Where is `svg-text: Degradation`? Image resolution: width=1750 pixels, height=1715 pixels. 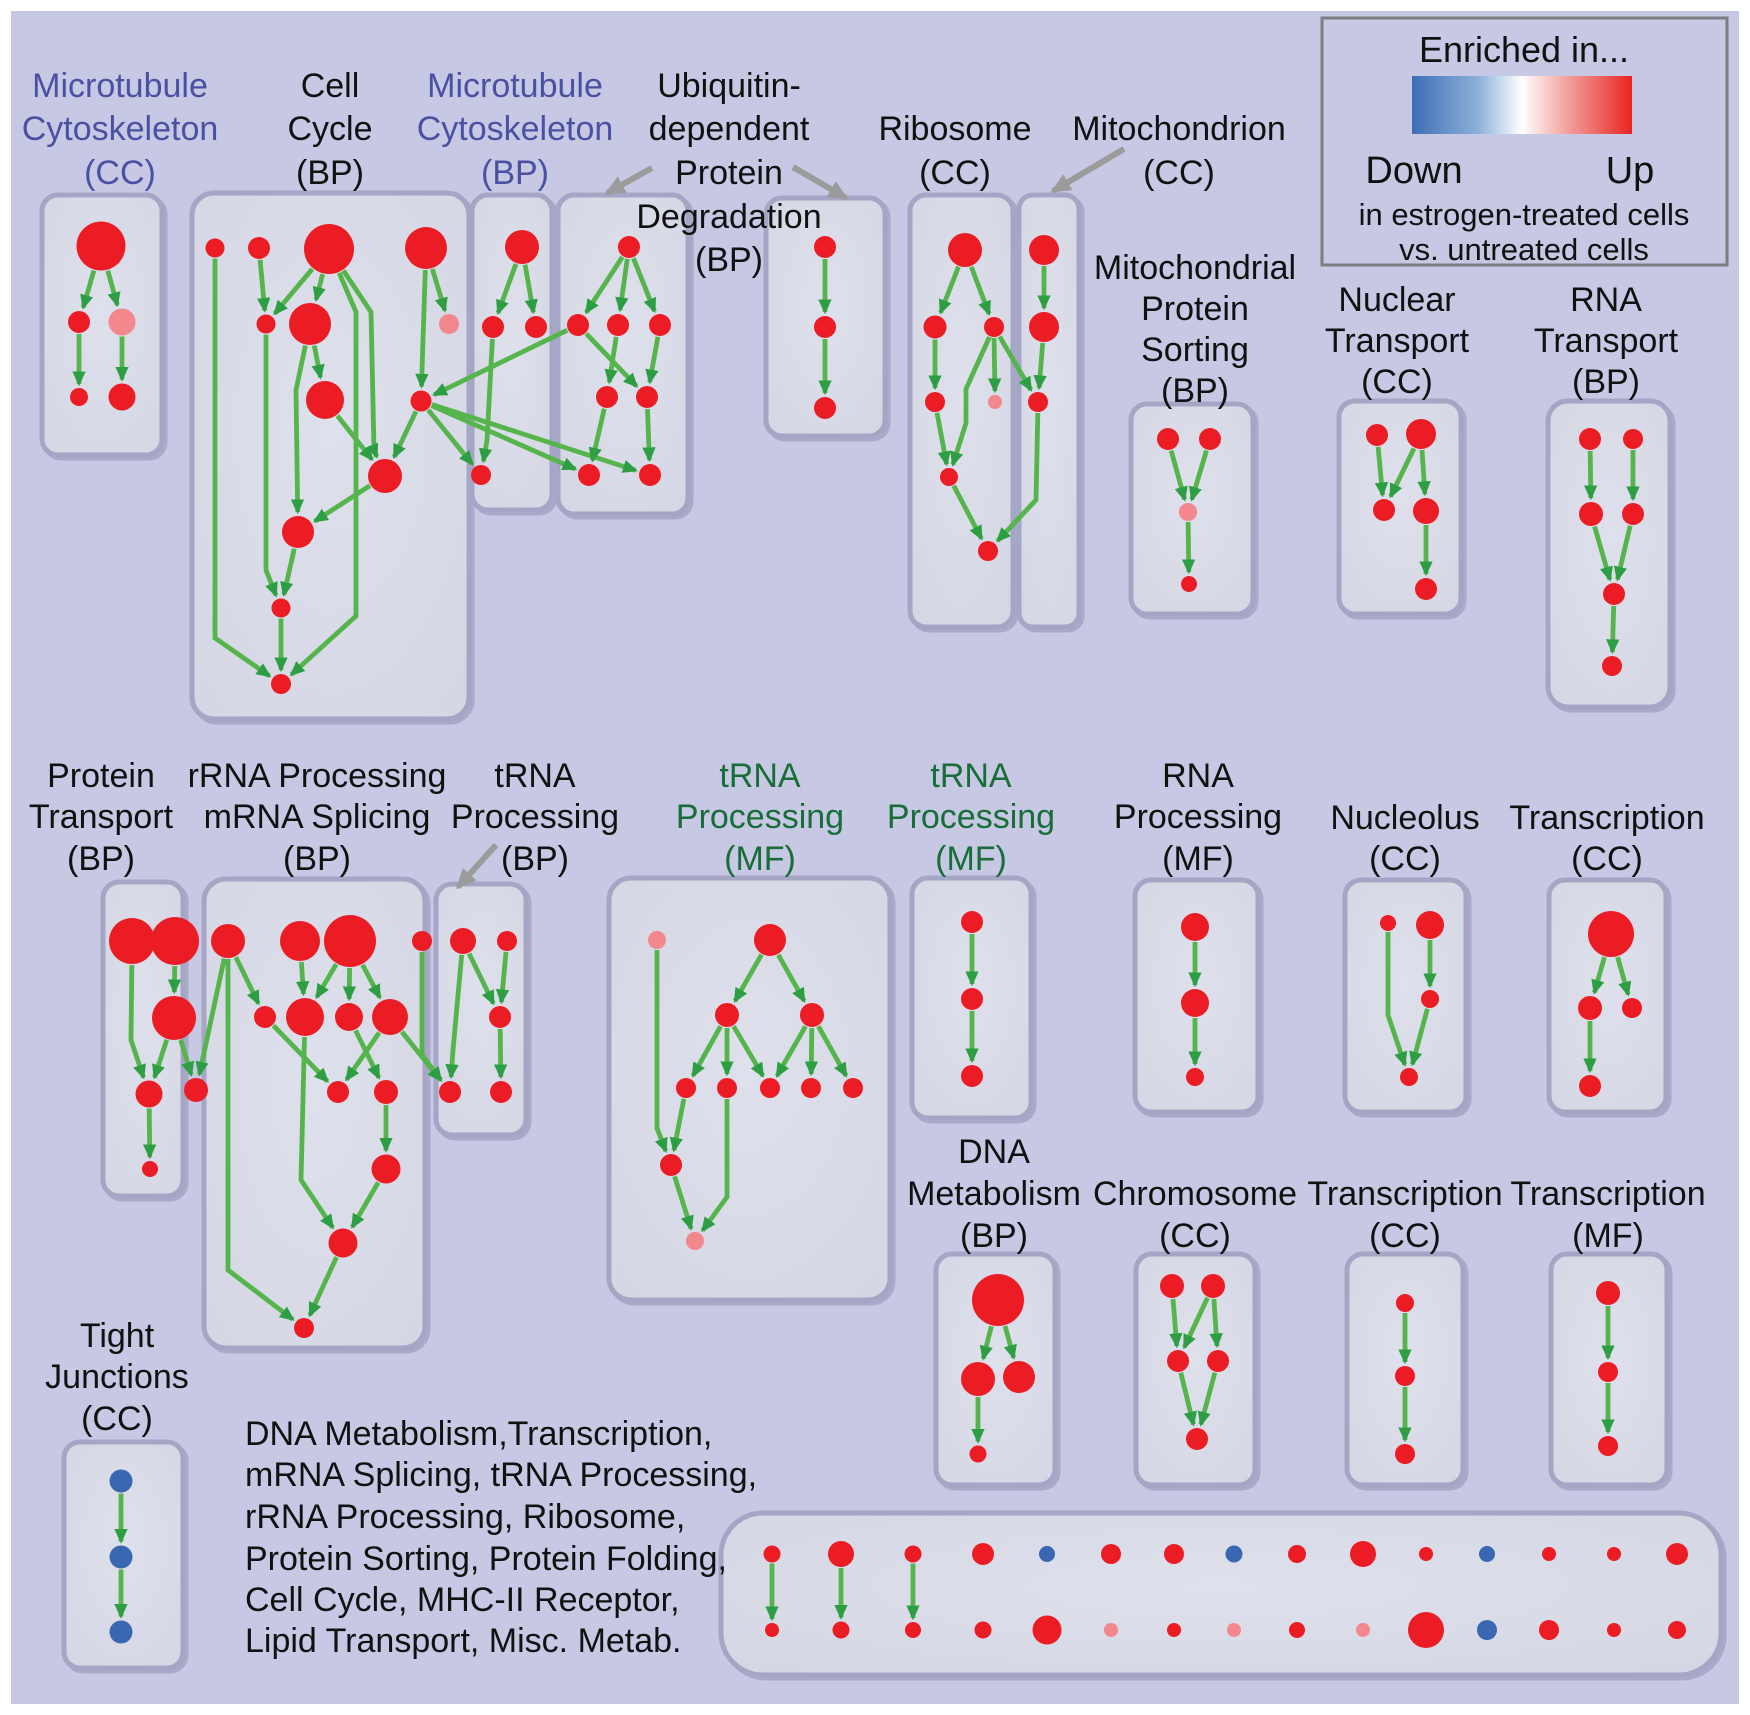 svg-text: Degradation is located at coordinates (728, 217).